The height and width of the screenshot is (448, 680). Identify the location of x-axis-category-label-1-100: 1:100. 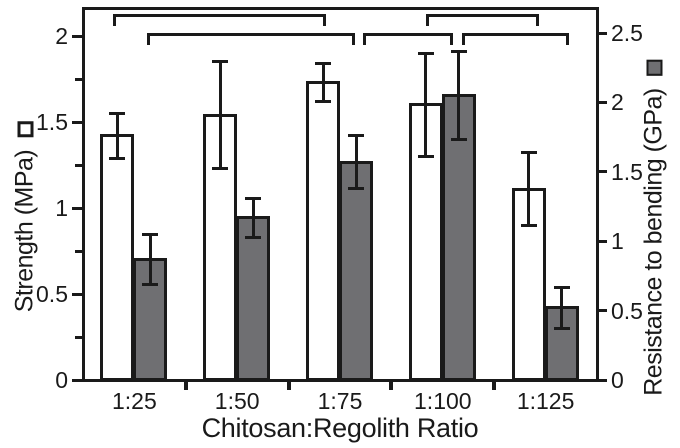
(443, 401).